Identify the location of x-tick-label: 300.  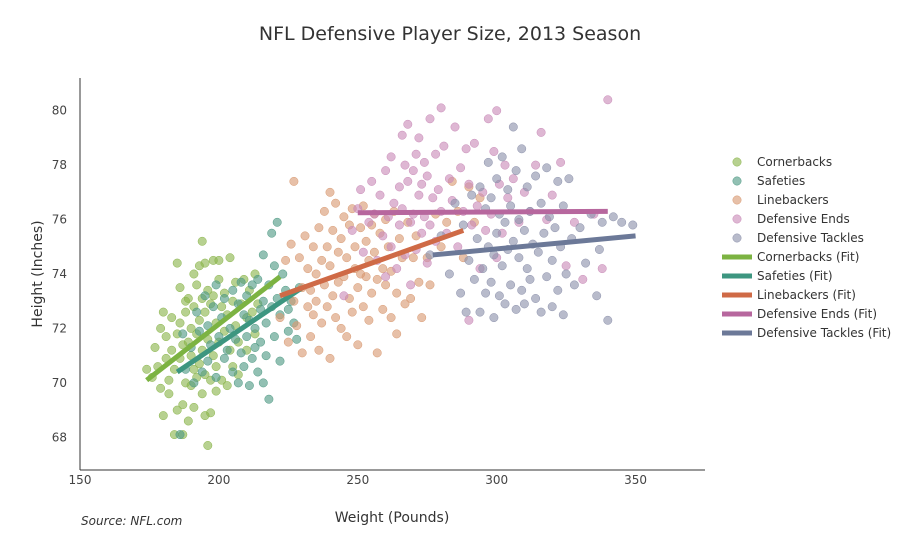
(496, 480).